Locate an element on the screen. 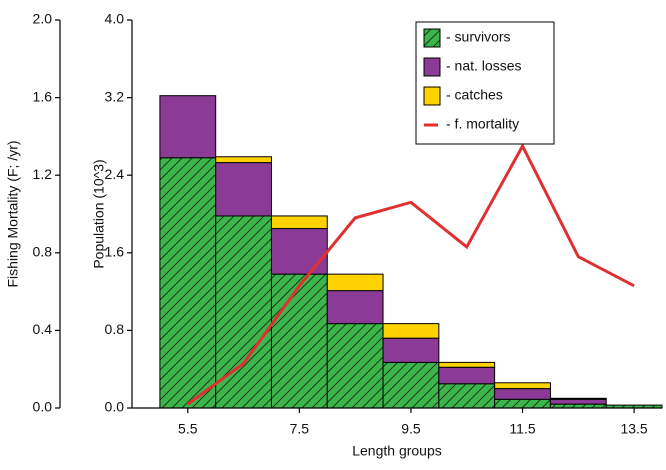 Image resolution: width=666 pixels, height=470 pixels. y2-tick-label: 0.8 is located at coordinates (43, 252).